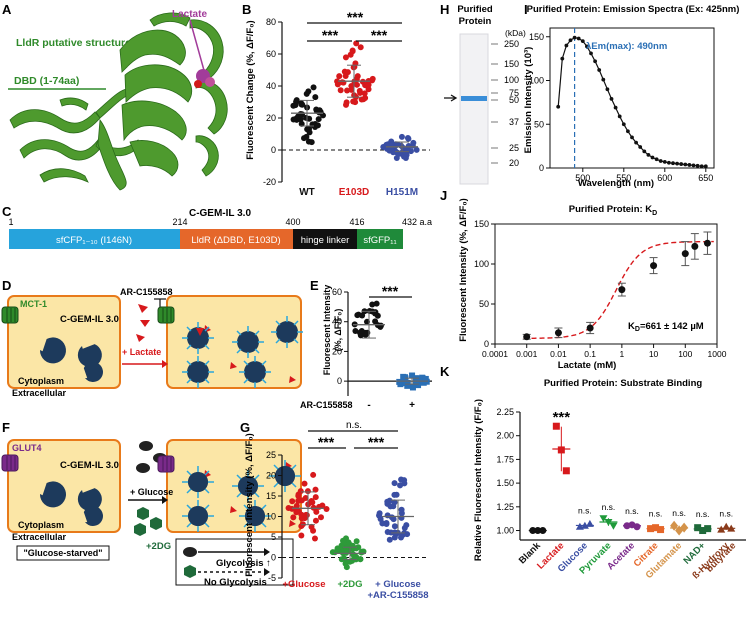 The image size is (748, 628). Describe the element at coordinates (495, 354) in the screenshot. I see `x-tick-label: 0.0001` at that location.